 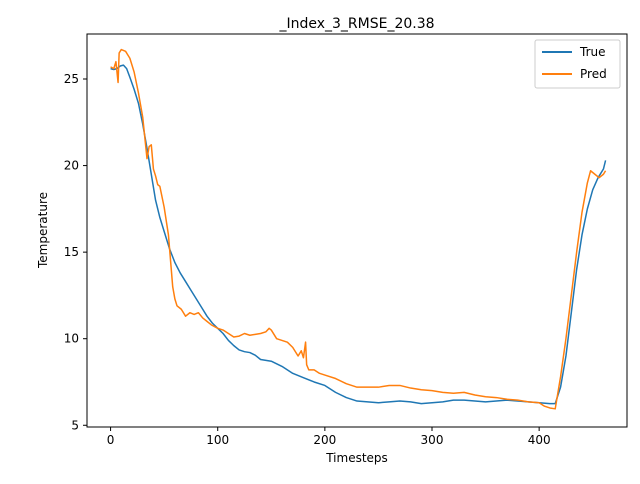 I want to click on x-tick-label: 400, so click(x=539, y=440).